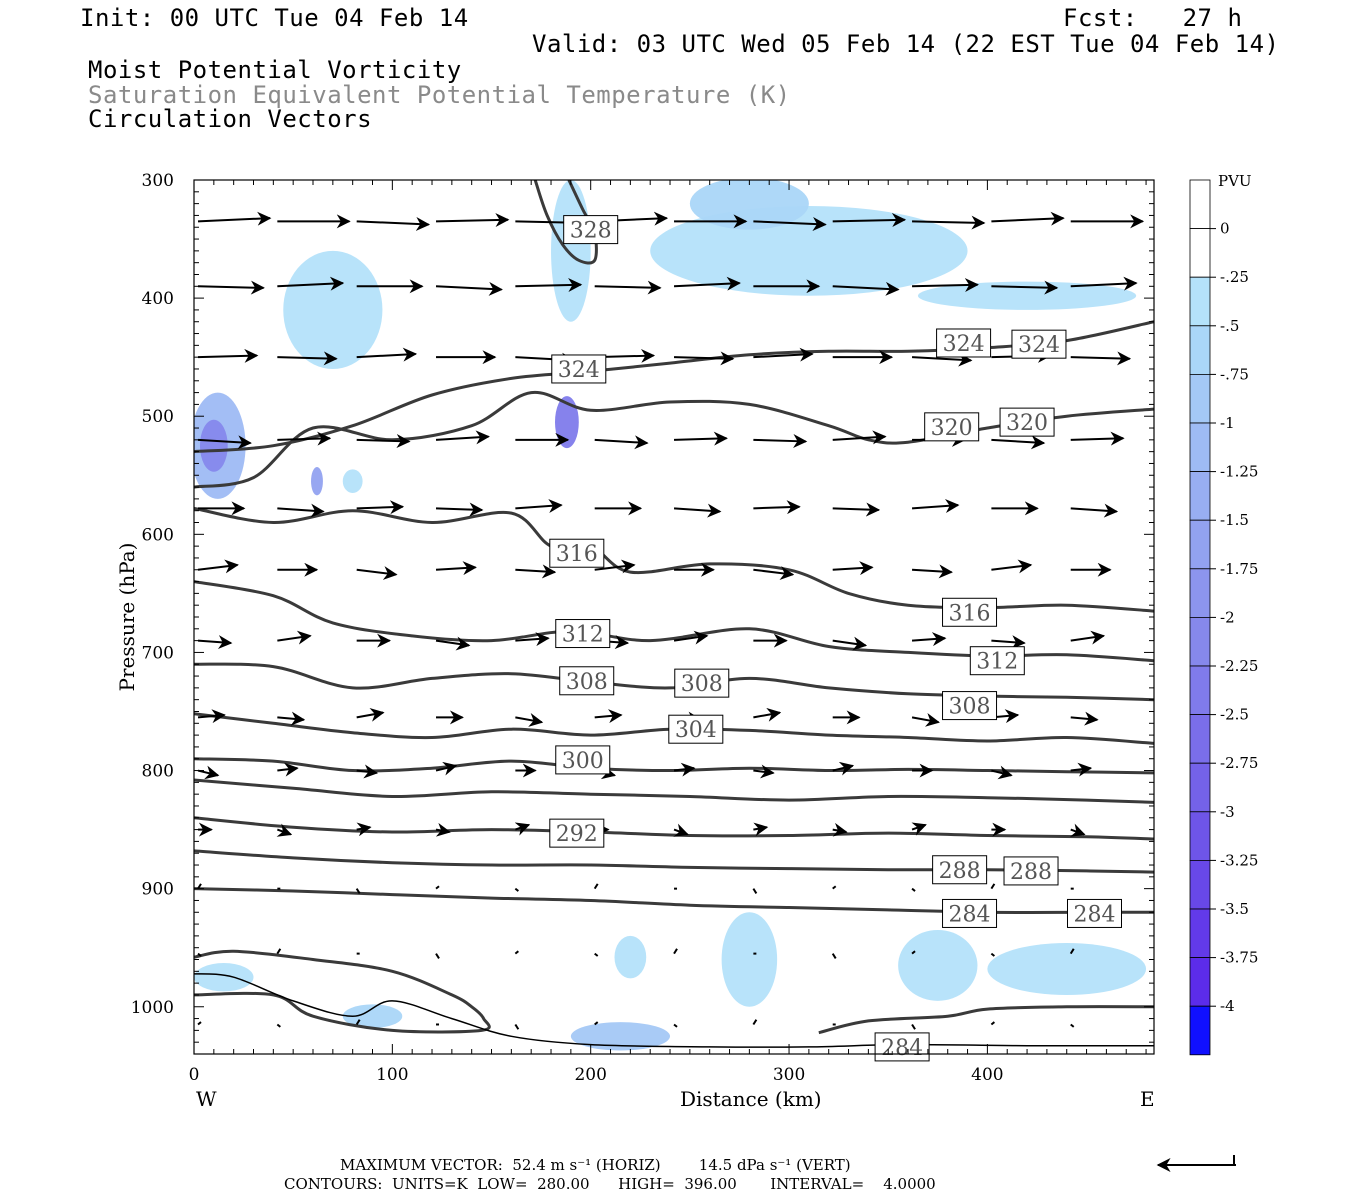 The width and height of the screenshot is (1350, 1200). Describe the element at coordinates (577, 833) in the screenshot. I see `contour-label-15: 292` at that location.